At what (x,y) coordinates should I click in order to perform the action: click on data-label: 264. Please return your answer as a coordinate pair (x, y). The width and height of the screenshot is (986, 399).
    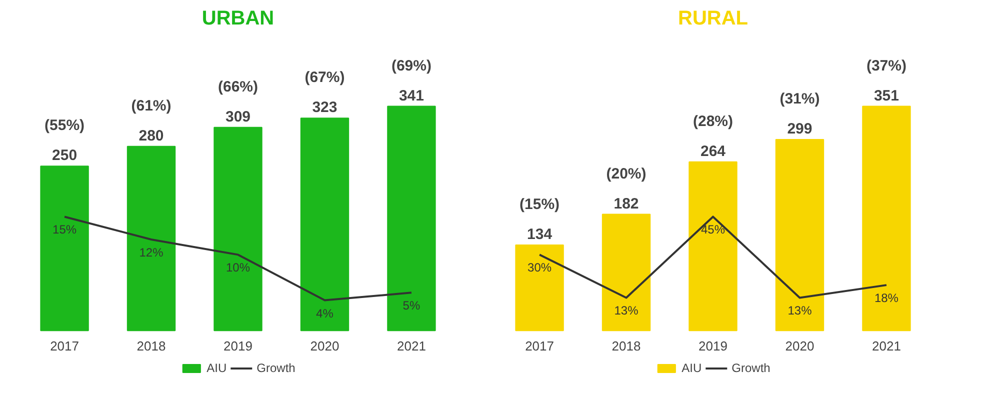
    Looking at the image, I should click on (713, 151).